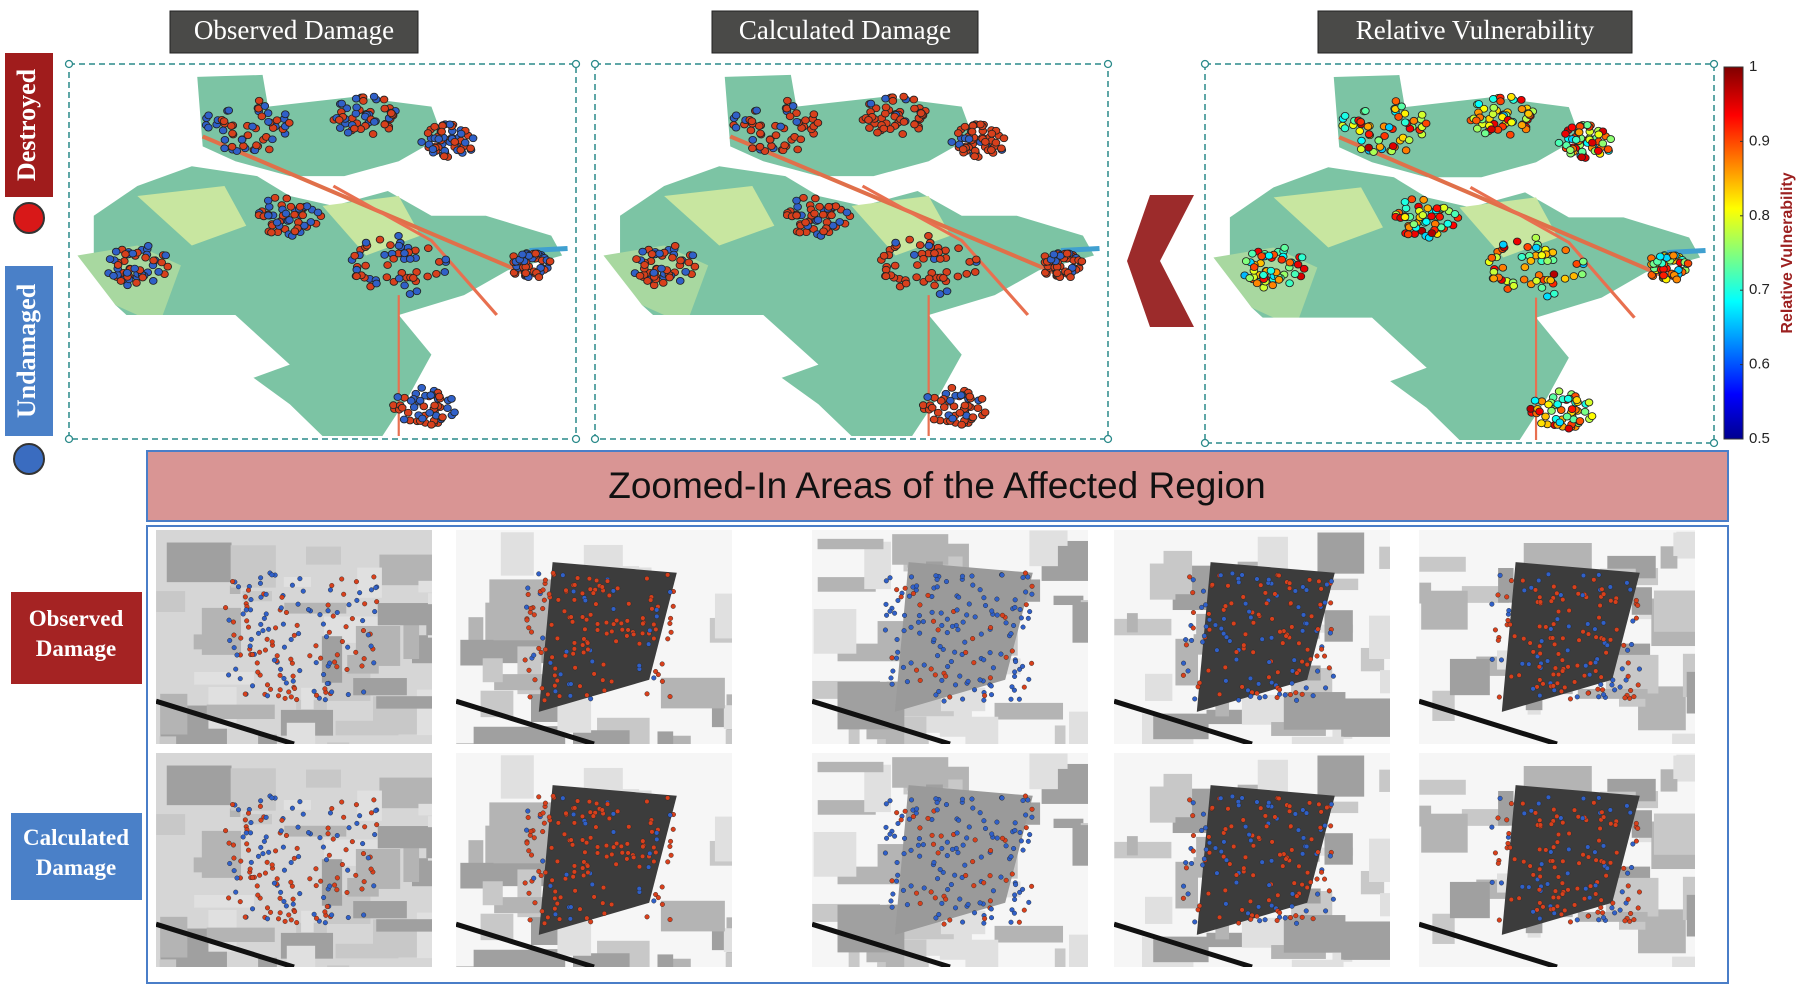  Describe the element at coordinates (1108, 439) in the screenshot. I see `frame-corner` at that location.